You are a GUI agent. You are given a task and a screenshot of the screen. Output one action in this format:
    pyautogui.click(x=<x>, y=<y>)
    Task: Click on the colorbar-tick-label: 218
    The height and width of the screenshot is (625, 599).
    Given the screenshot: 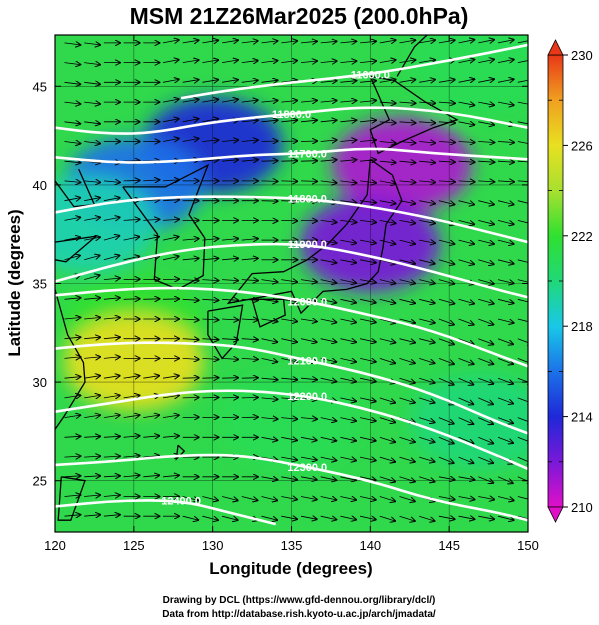 What is the action you would take?
    pyautogui.click(x=582, y=326)
    